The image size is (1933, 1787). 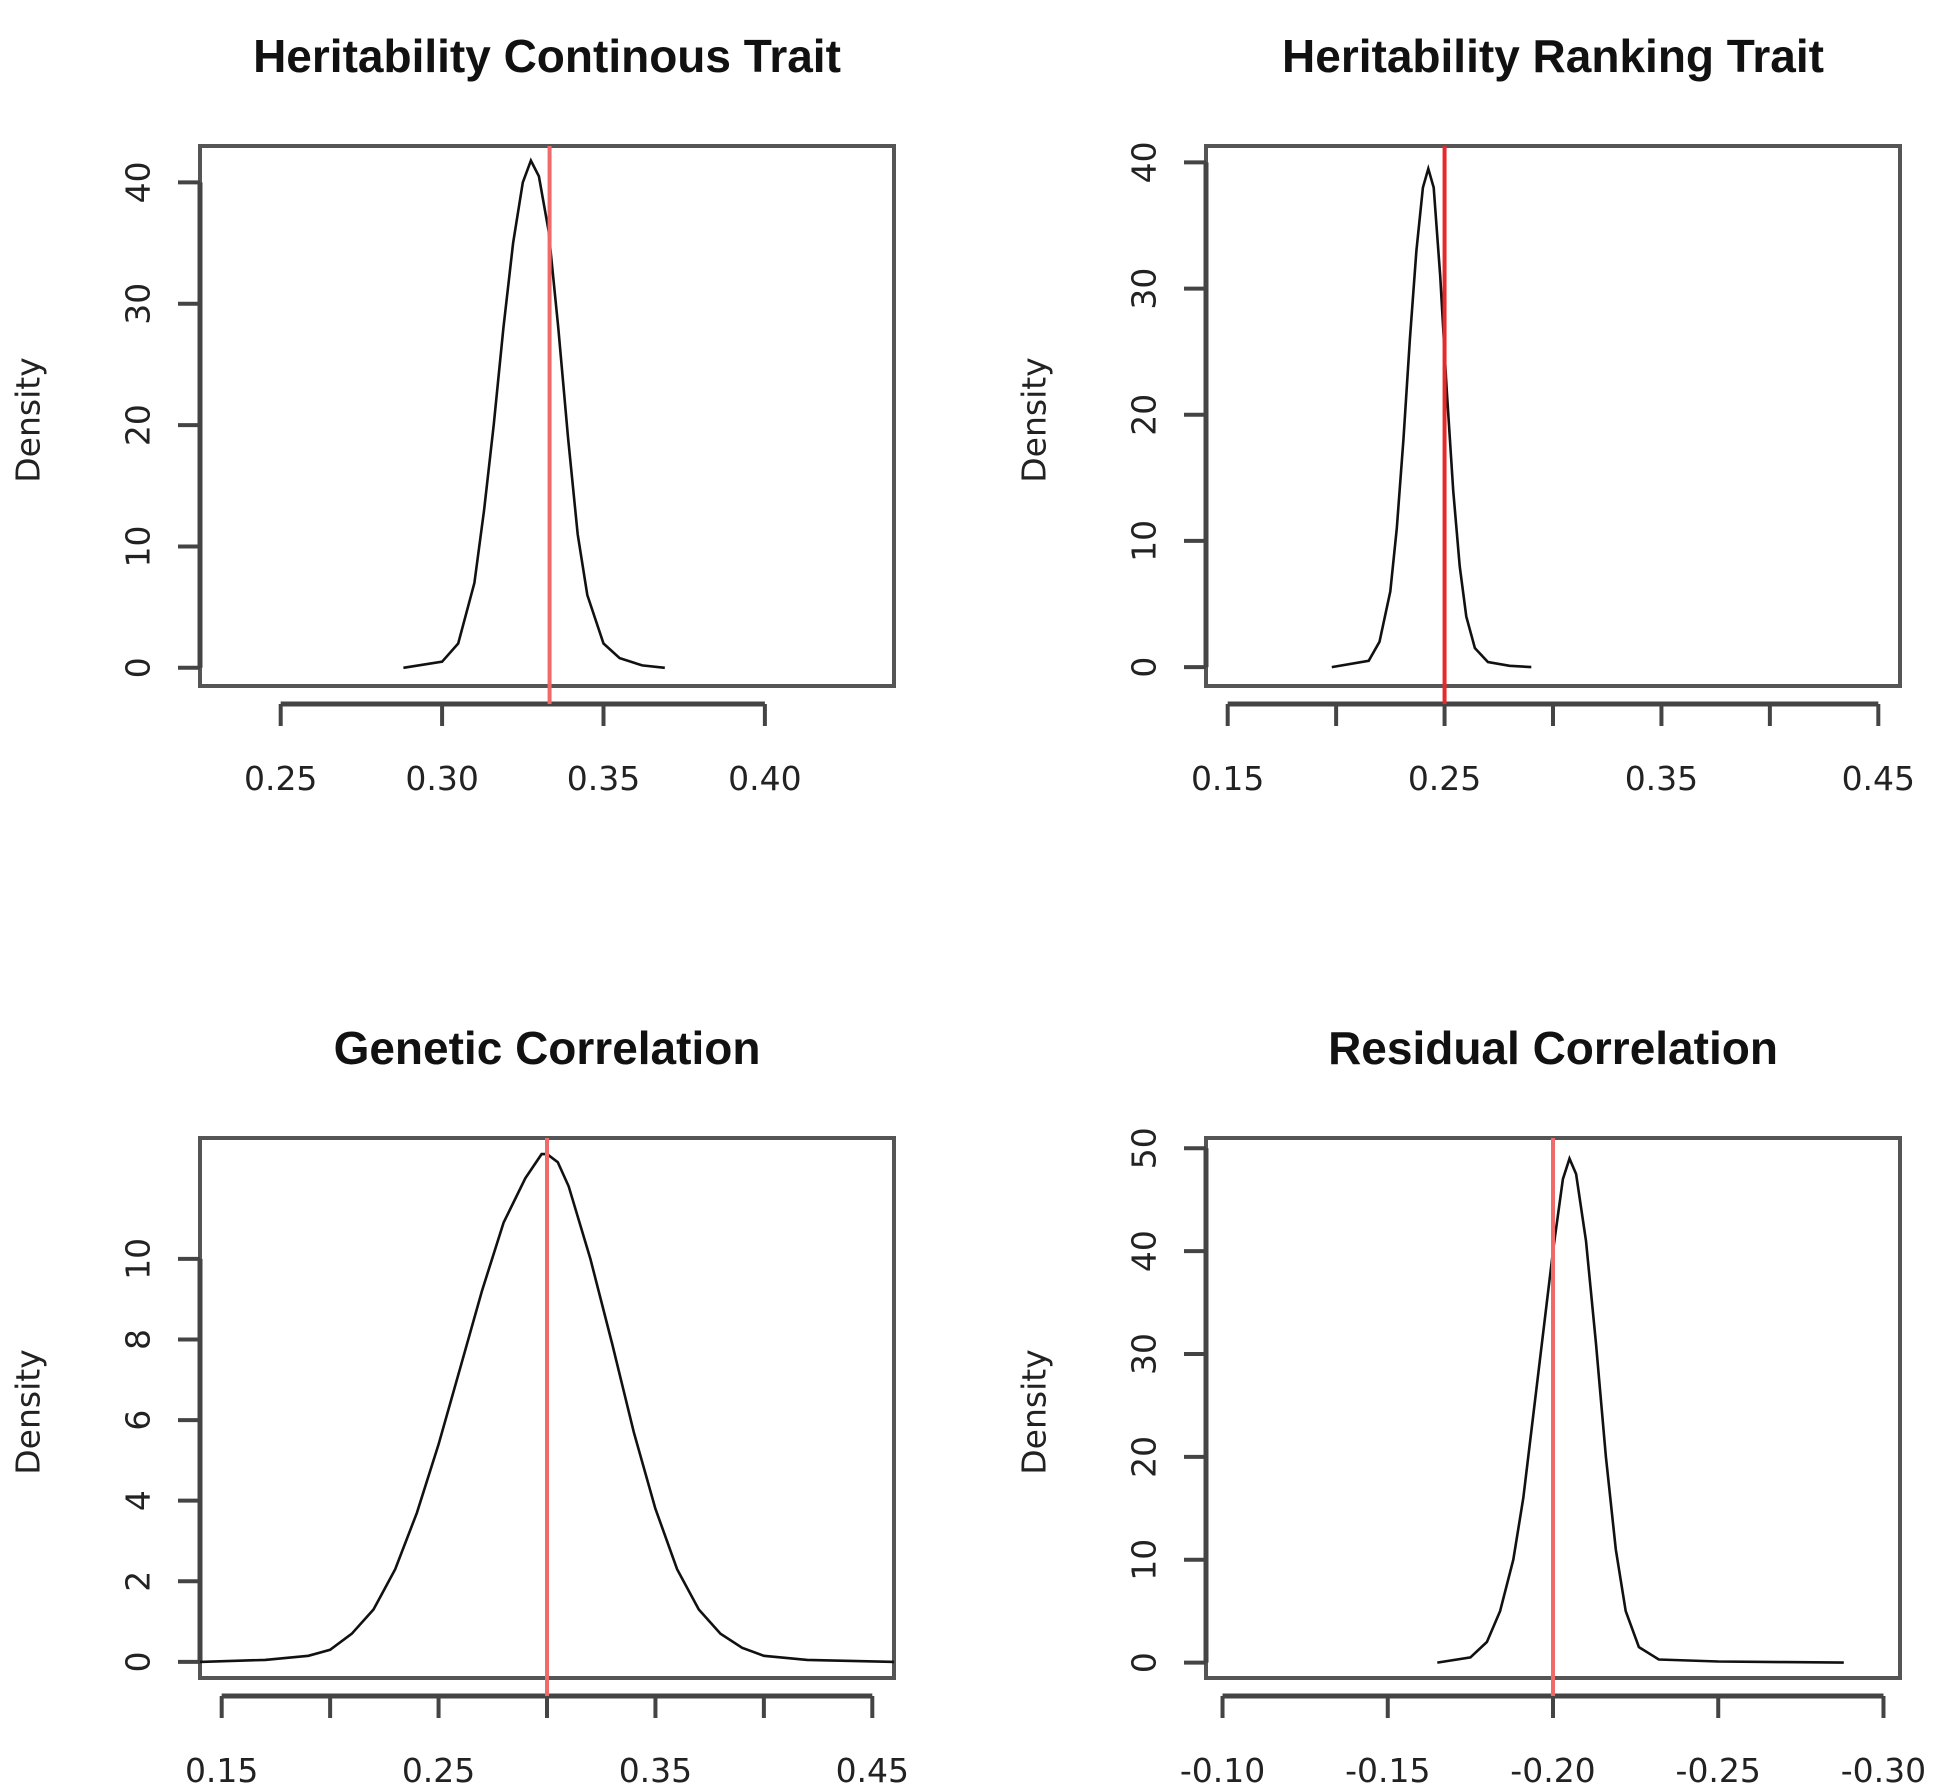 I want to click on chart-title: Heritability Continous Trait, so click(x=547, y=56).